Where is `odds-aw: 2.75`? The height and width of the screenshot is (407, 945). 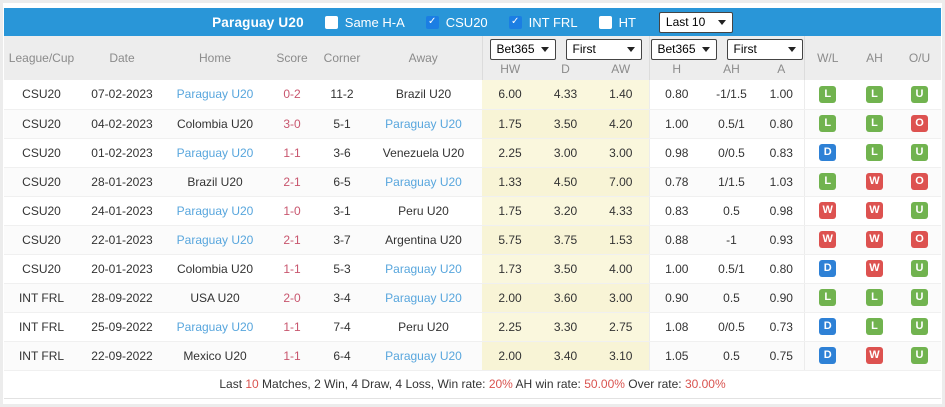 odds-aw: 2.75 is located at coordinates (621, 327).